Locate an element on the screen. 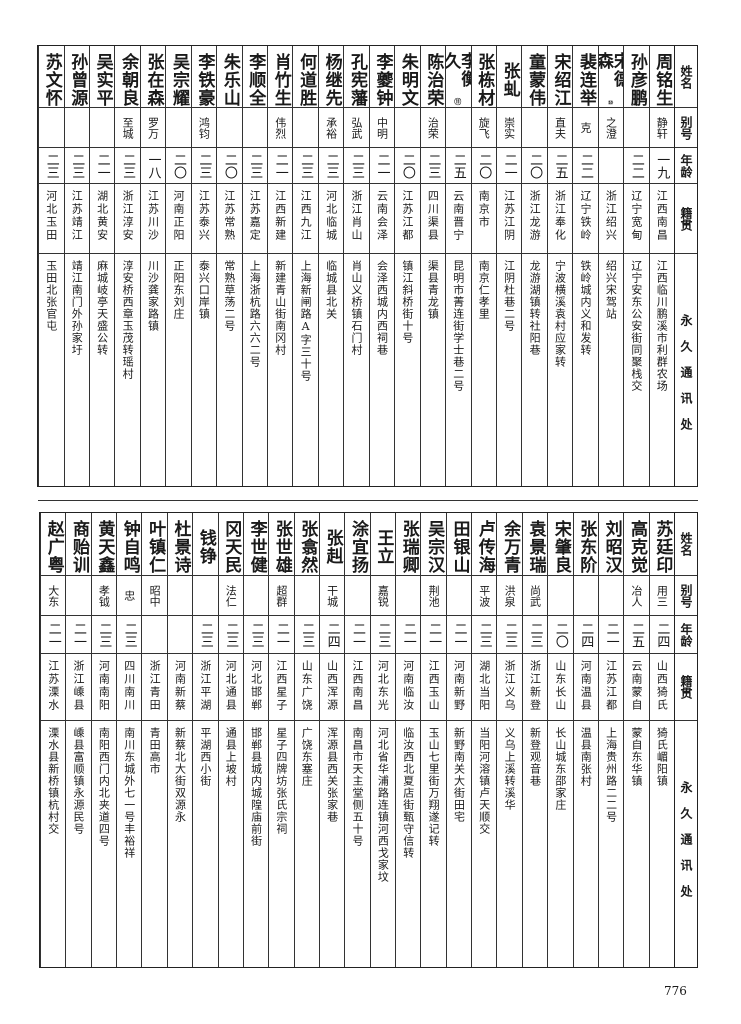 Image resolution: width=741 pixels, height=1024 pixels. table-row: 李衡久 ⑪ 二五 云南晋宁 昆明市菁连街学士巷二号 is located at coordinates (458, 266).